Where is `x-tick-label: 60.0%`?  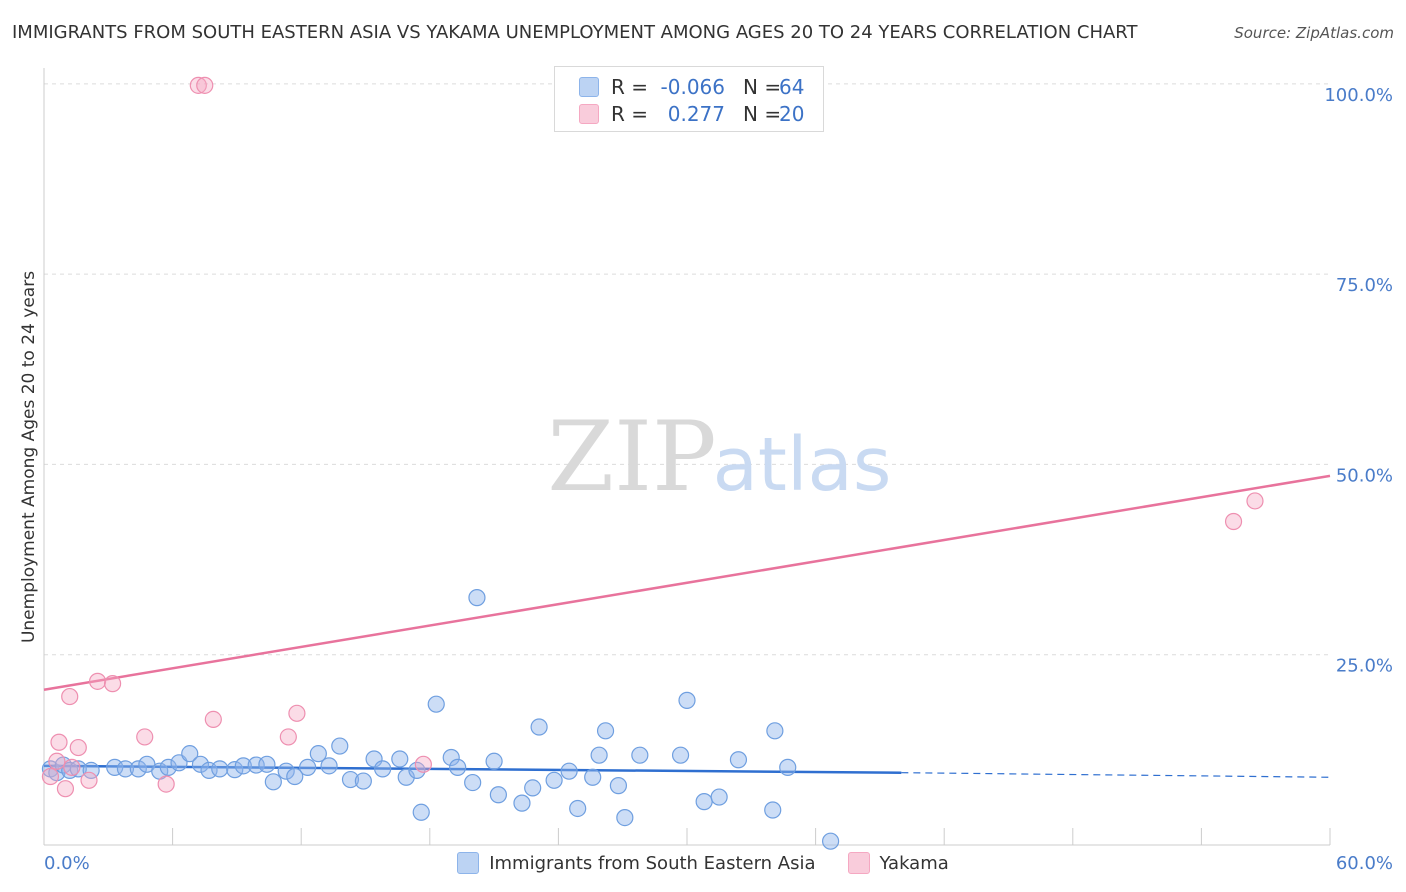
x-tick-label: 60.0% is located at coordinates (1364, 863).